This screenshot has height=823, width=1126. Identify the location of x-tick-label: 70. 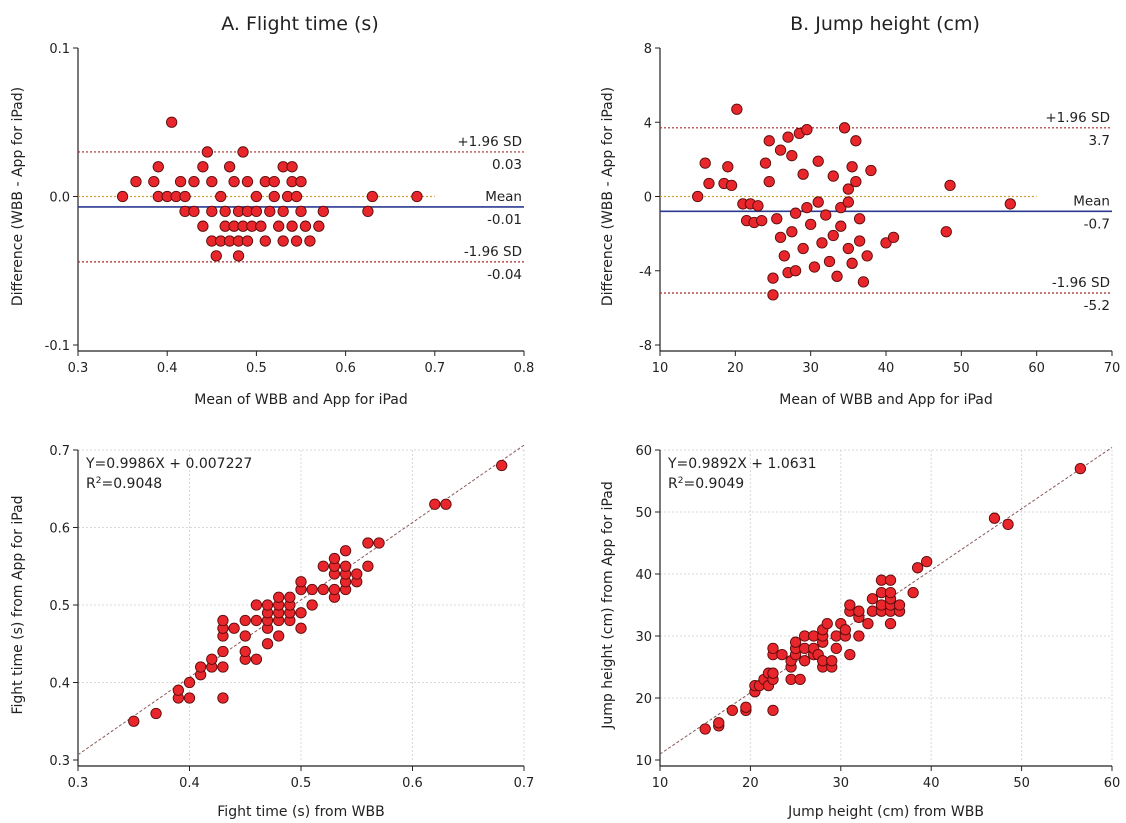
(1112, 368).